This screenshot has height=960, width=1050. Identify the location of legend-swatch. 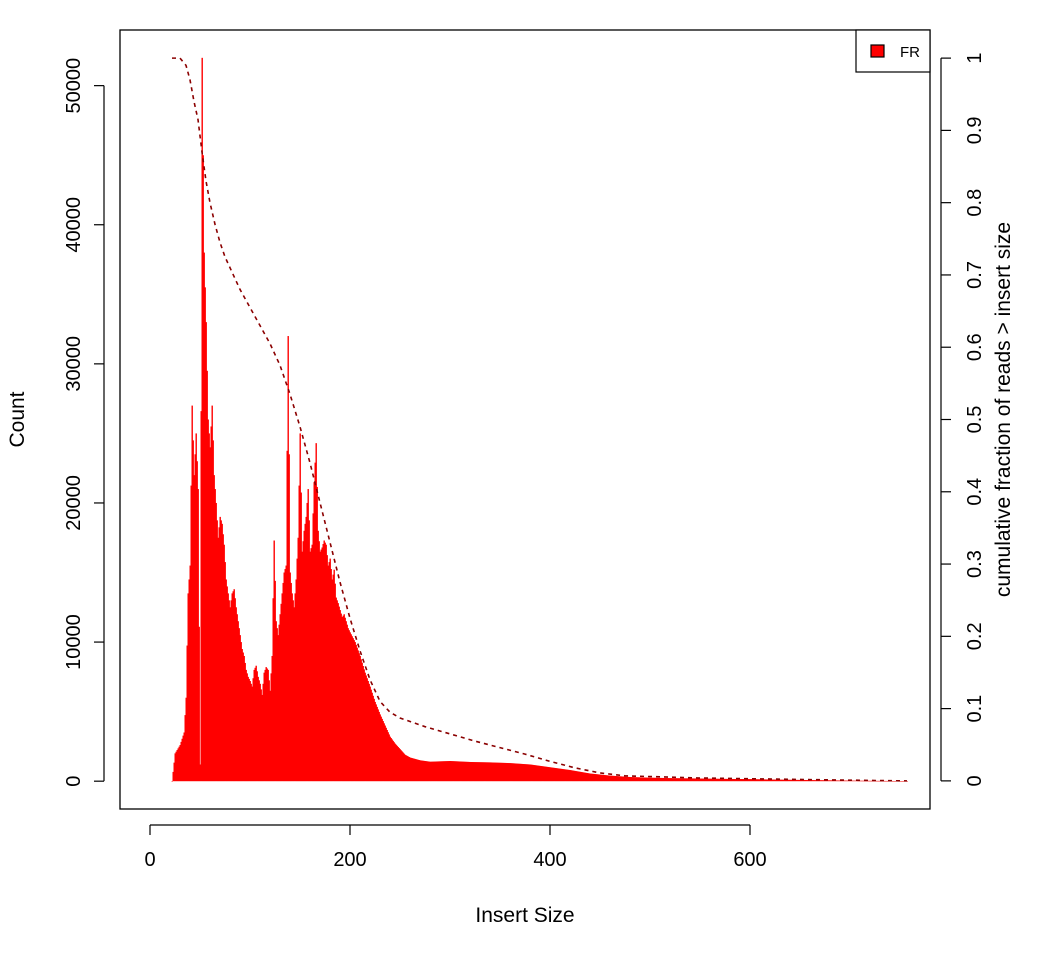
(877, 51).